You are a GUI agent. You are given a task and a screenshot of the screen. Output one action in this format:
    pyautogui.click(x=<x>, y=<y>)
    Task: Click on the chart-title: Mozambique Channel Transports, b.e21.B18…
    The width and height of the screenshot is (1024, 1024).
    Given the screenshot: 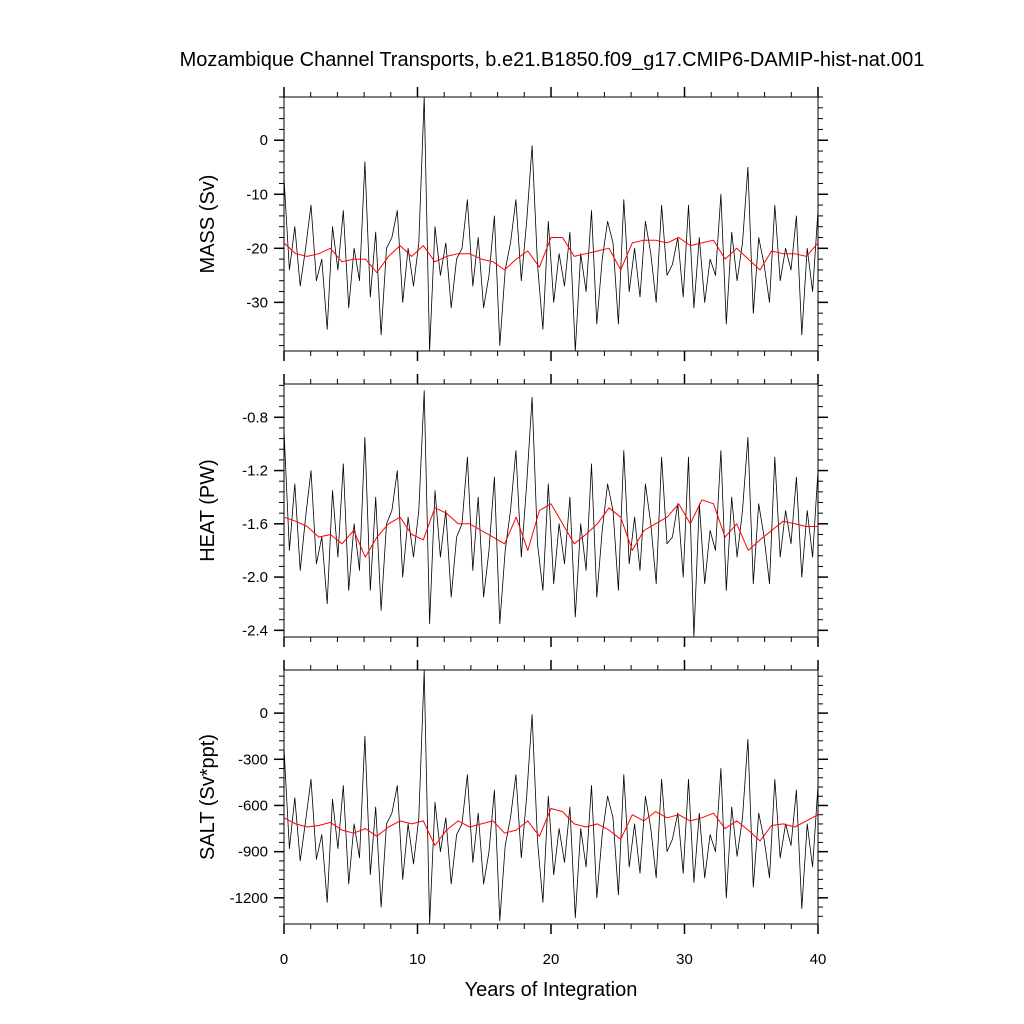 What is the action you would take?
    pyautogui.click(x=552, y=60)
    